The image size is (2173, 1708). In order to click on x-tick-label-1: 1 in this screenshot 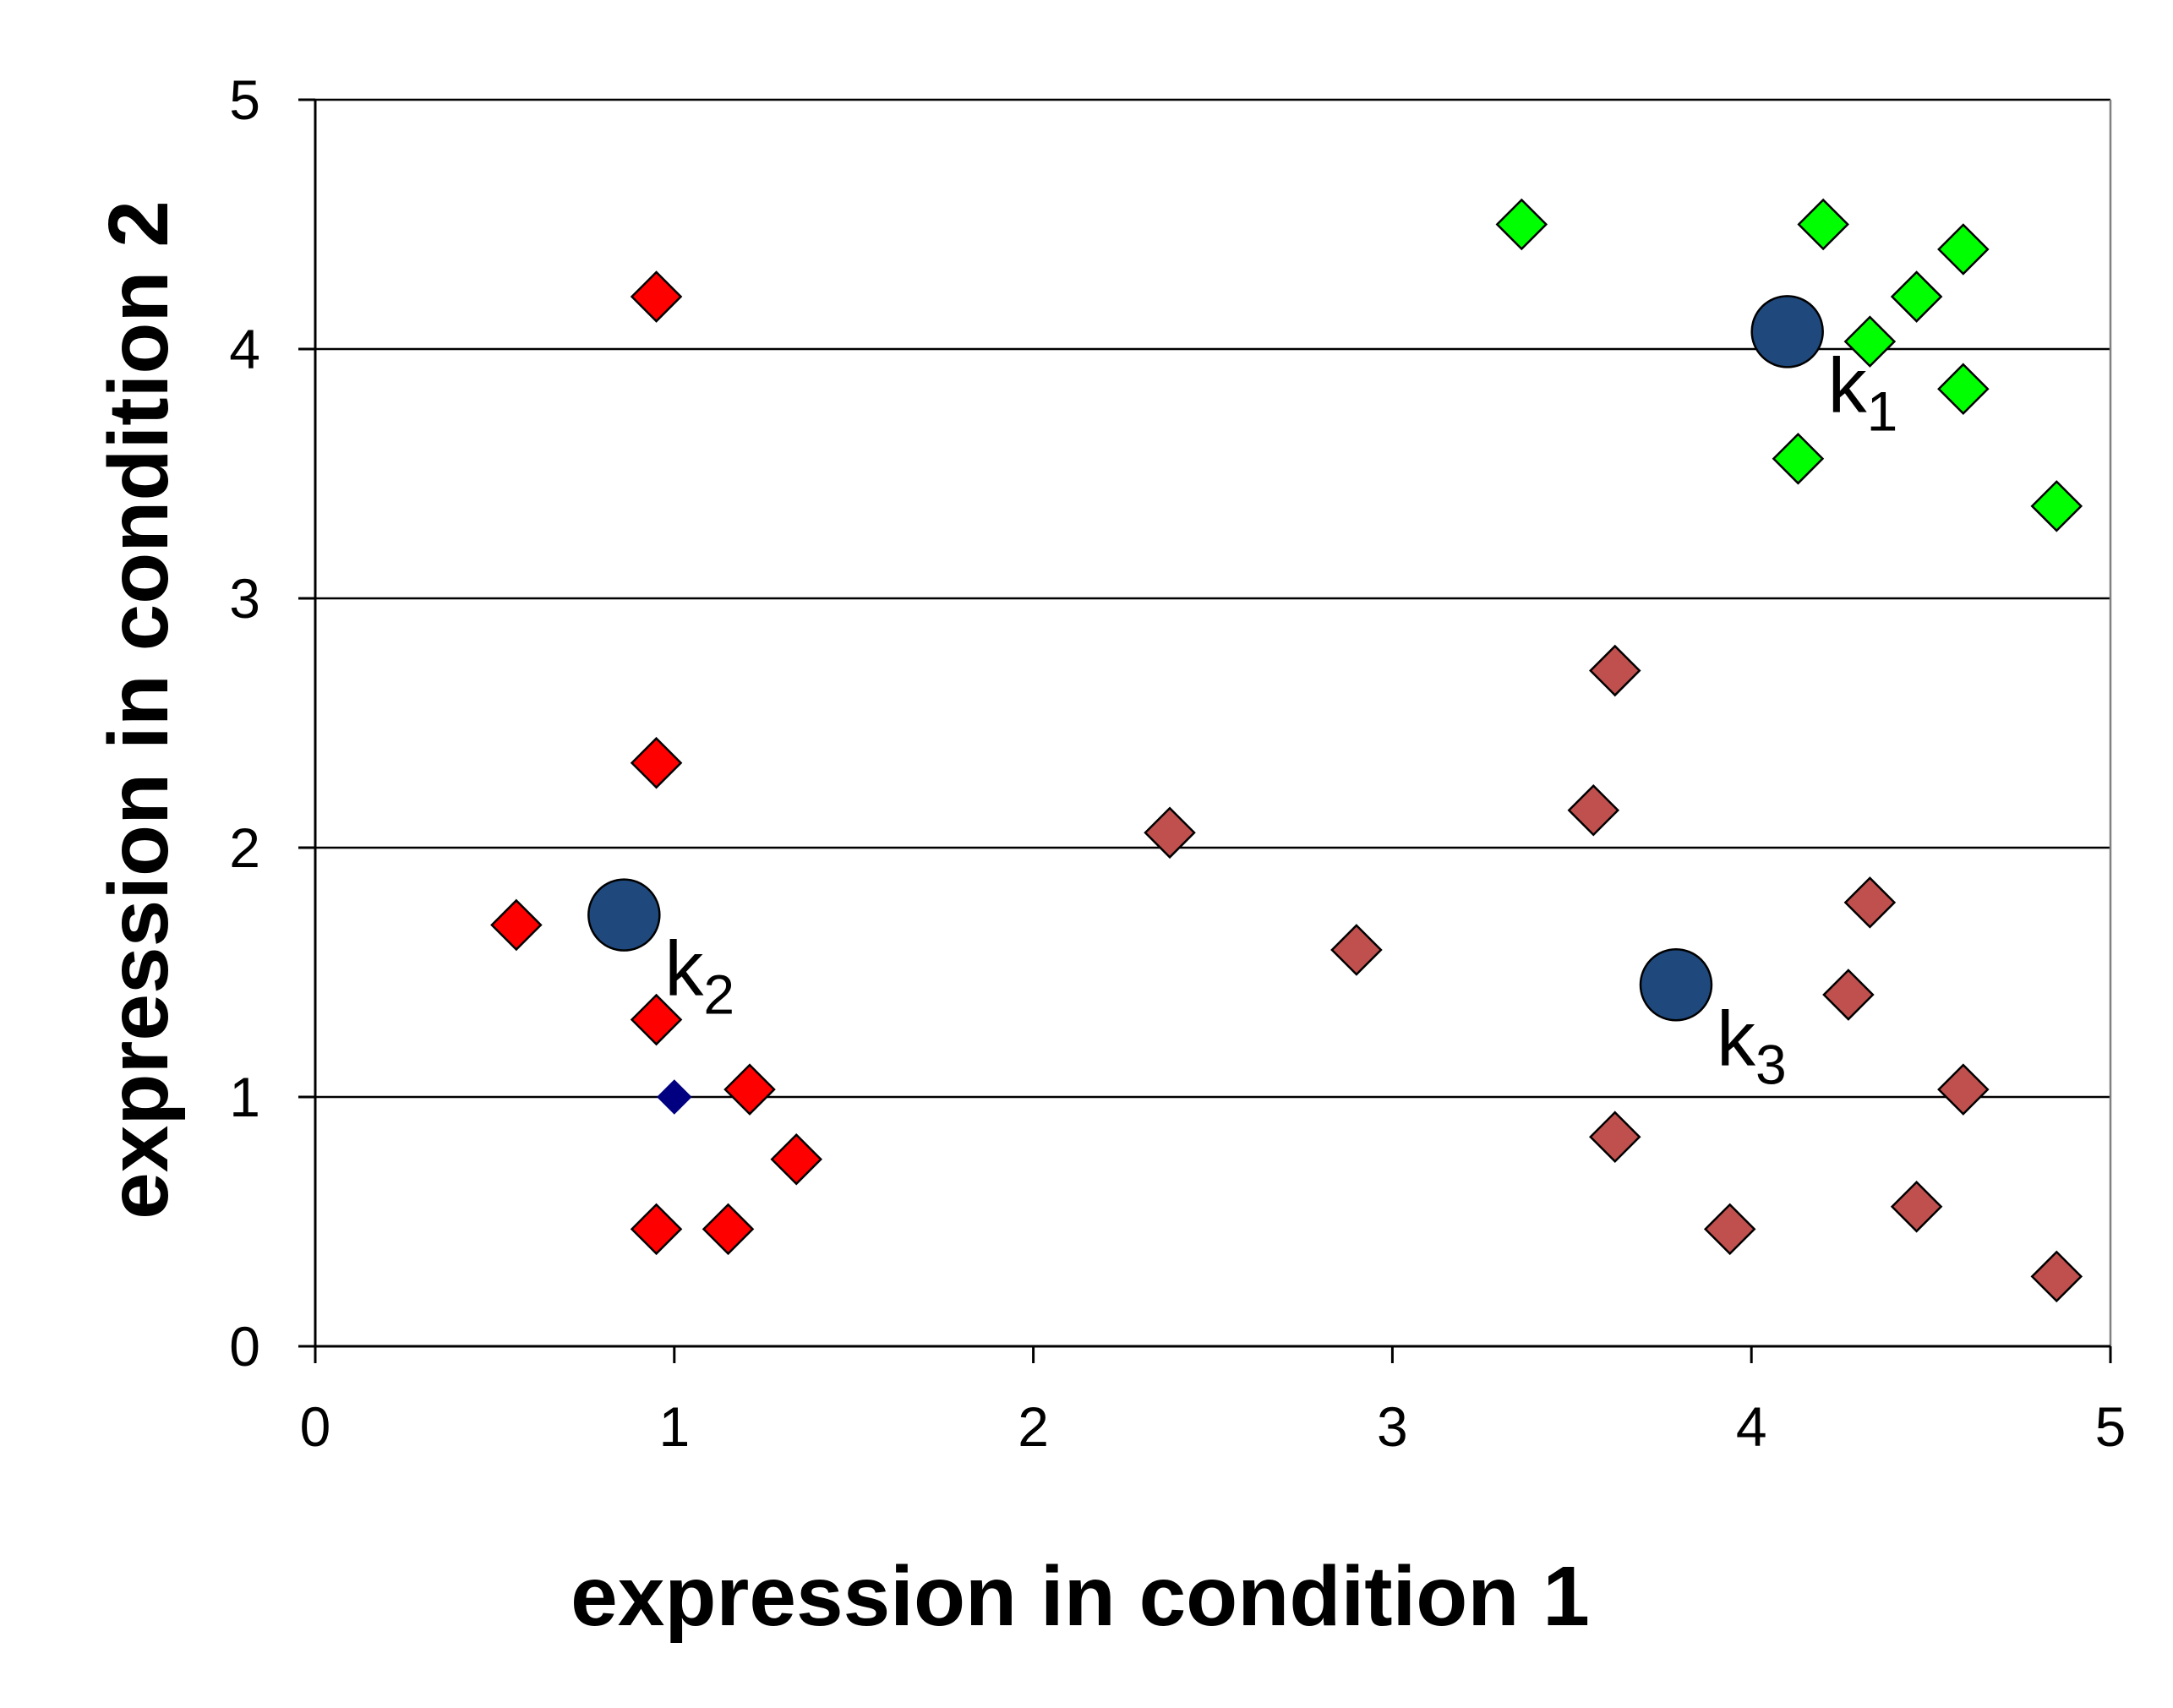, I will do `click(674, 1426)`.